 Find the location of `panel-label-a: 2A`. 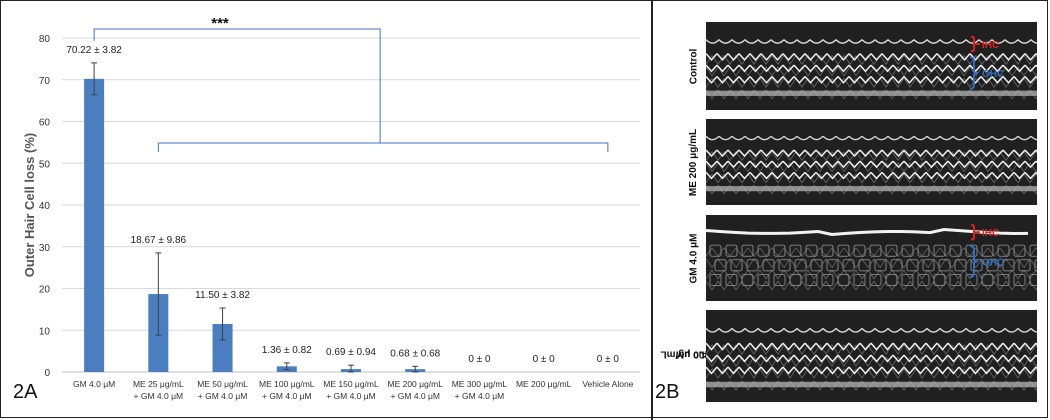

panel-label-a: 2A is located at coordinates (25, 392).